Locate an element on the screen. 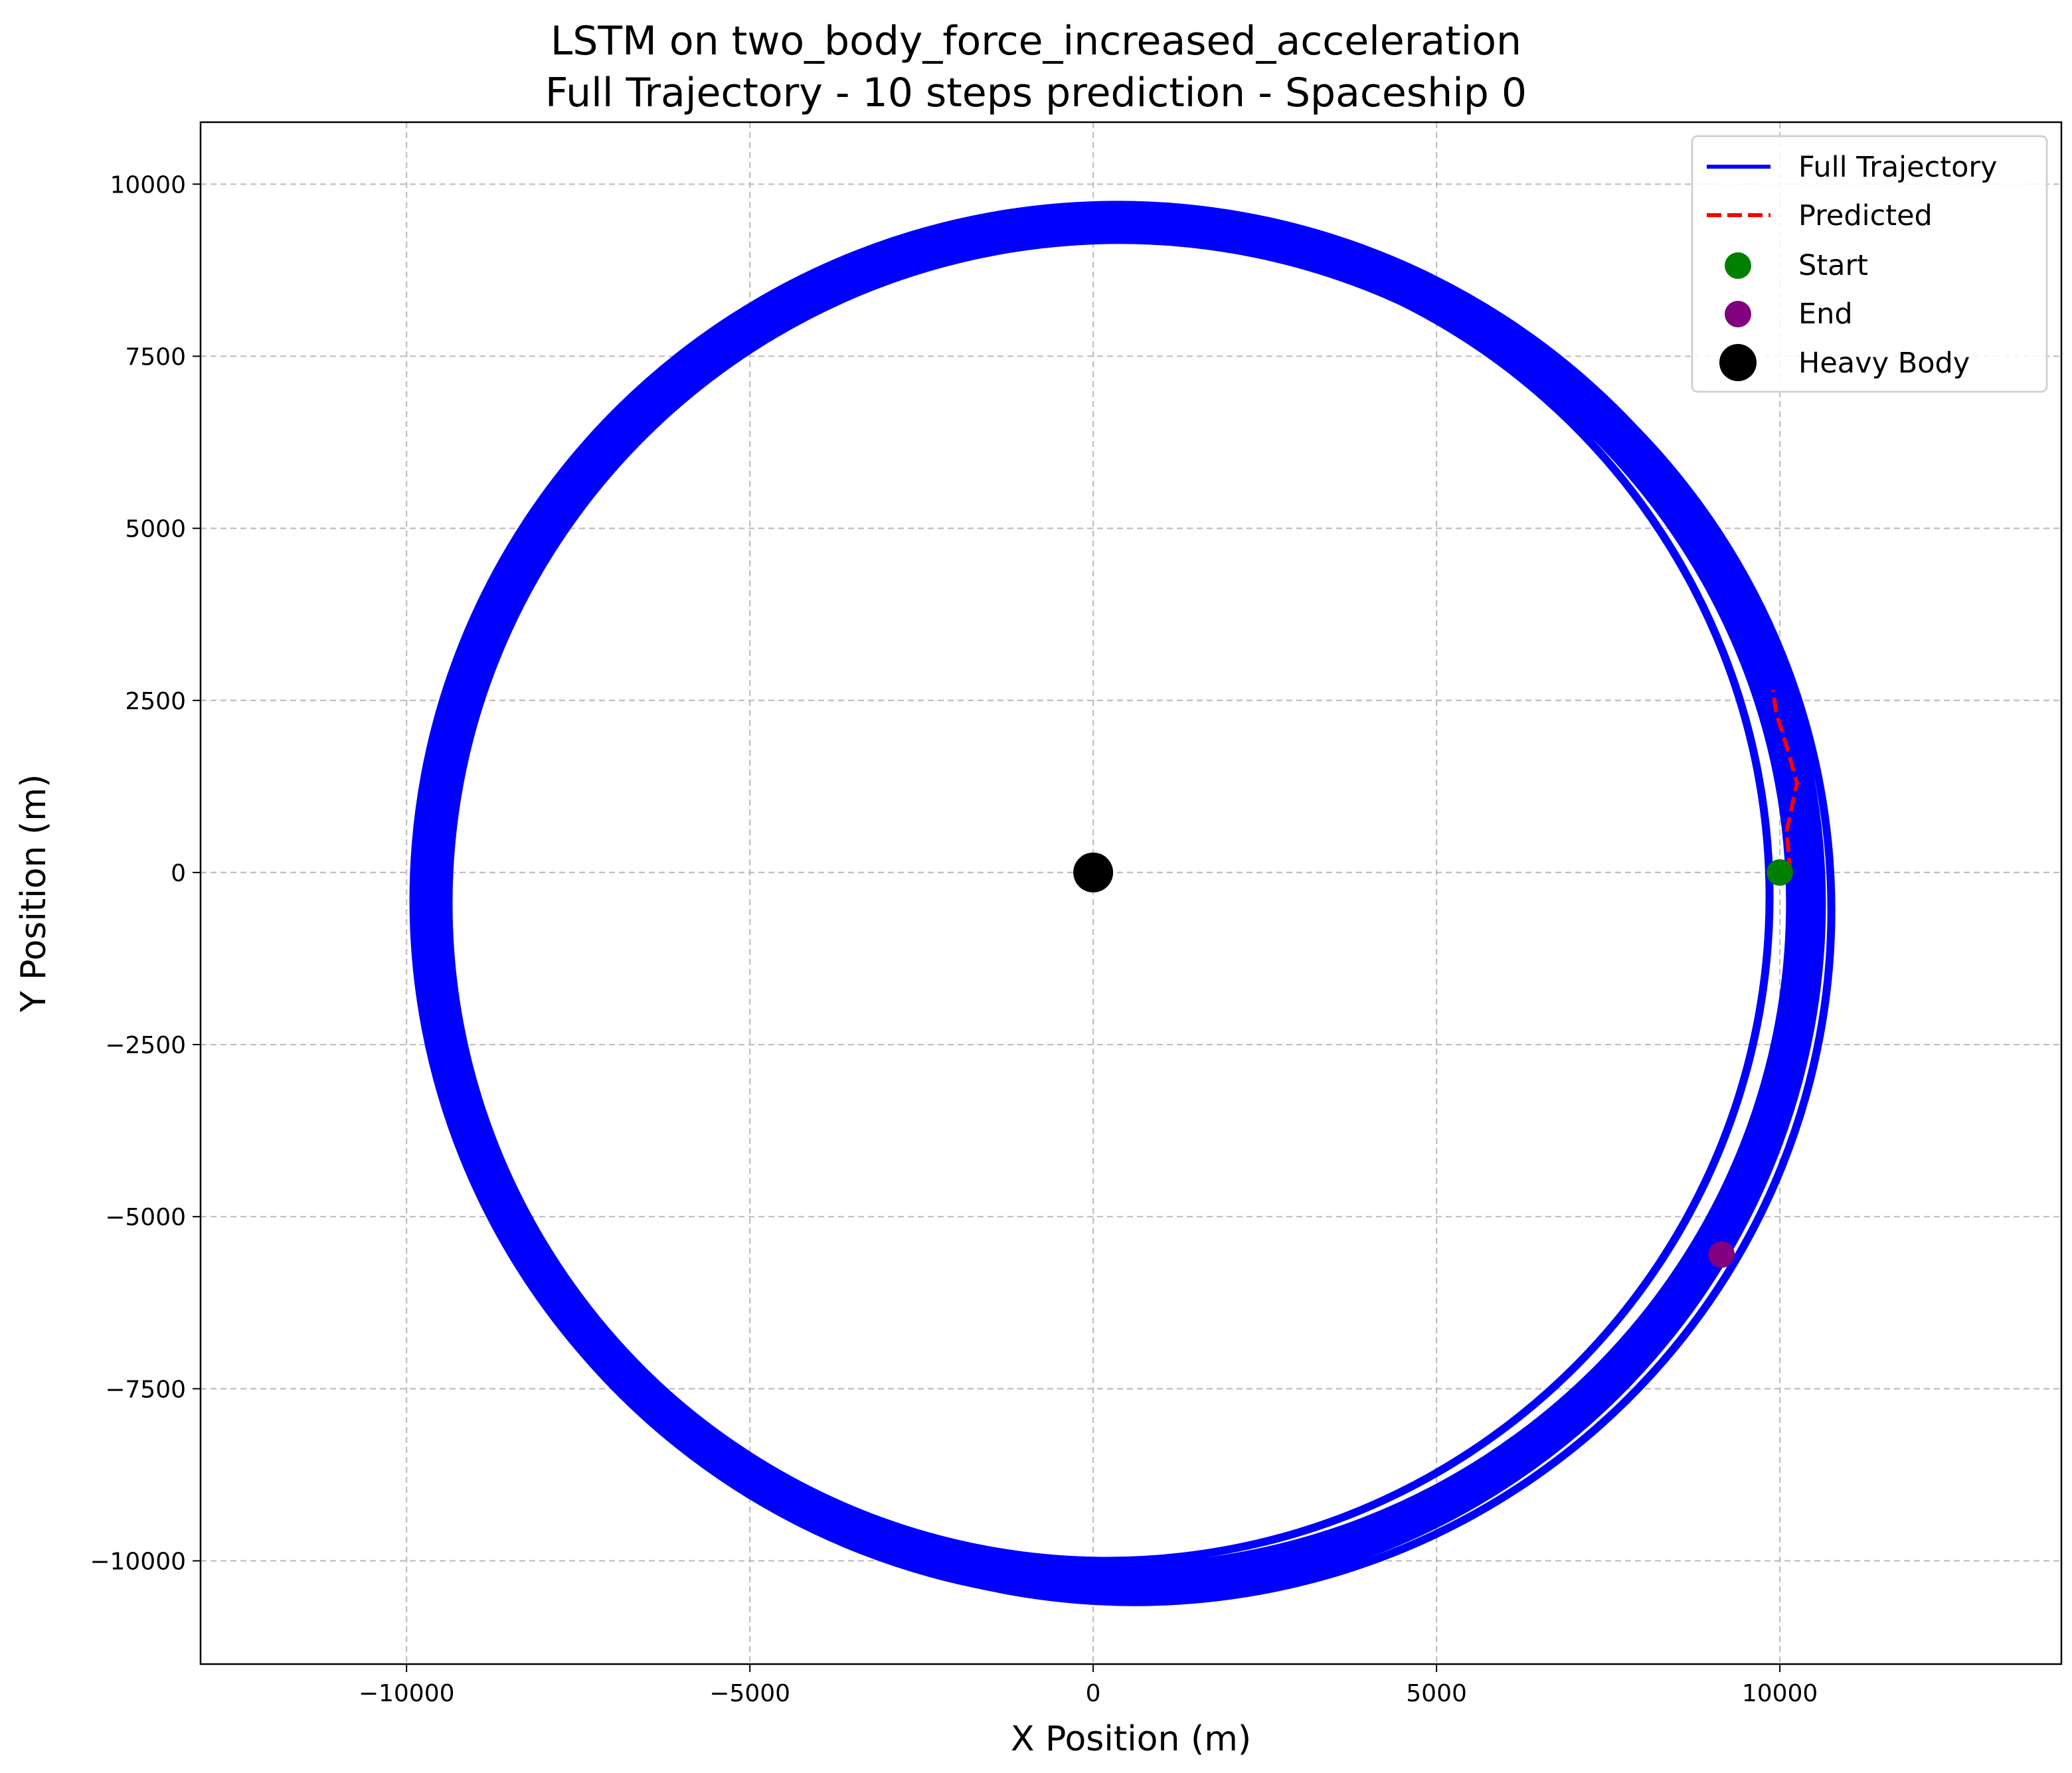 The image size is (2072, 1773). y-tick-label: 0 is located at coordinates (178, 873).